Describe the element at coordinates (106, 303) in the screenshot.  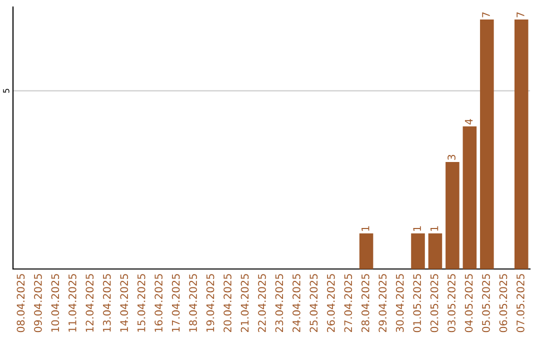
I see `x-tick-label: 13.04.2025` at that location.